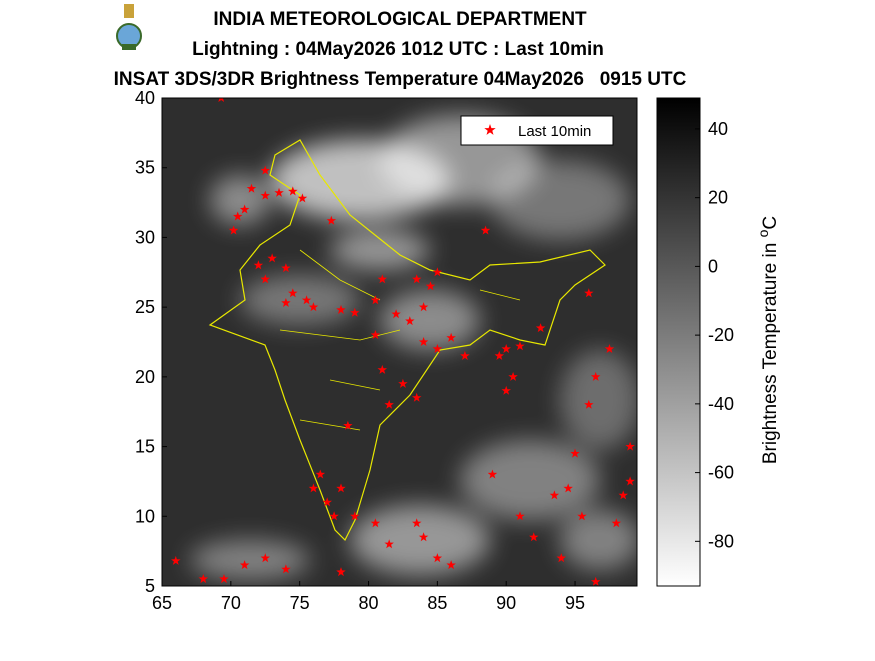 The height and width of the screenshot is (661, 875). What do you see at coordinates (145, 307) in the screenshot?
I see `y-tick-label: 25` at bounding box center [145, 307].